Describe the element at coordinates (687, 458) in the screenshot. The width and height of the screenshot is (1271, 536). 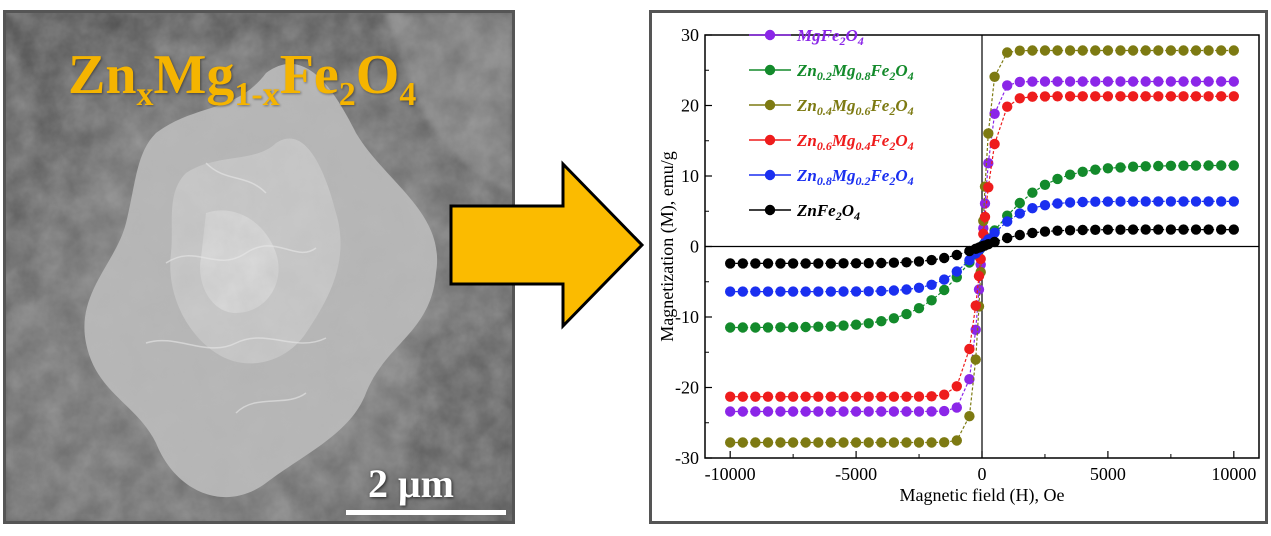
I see `y-tick-label: -30` at that location.